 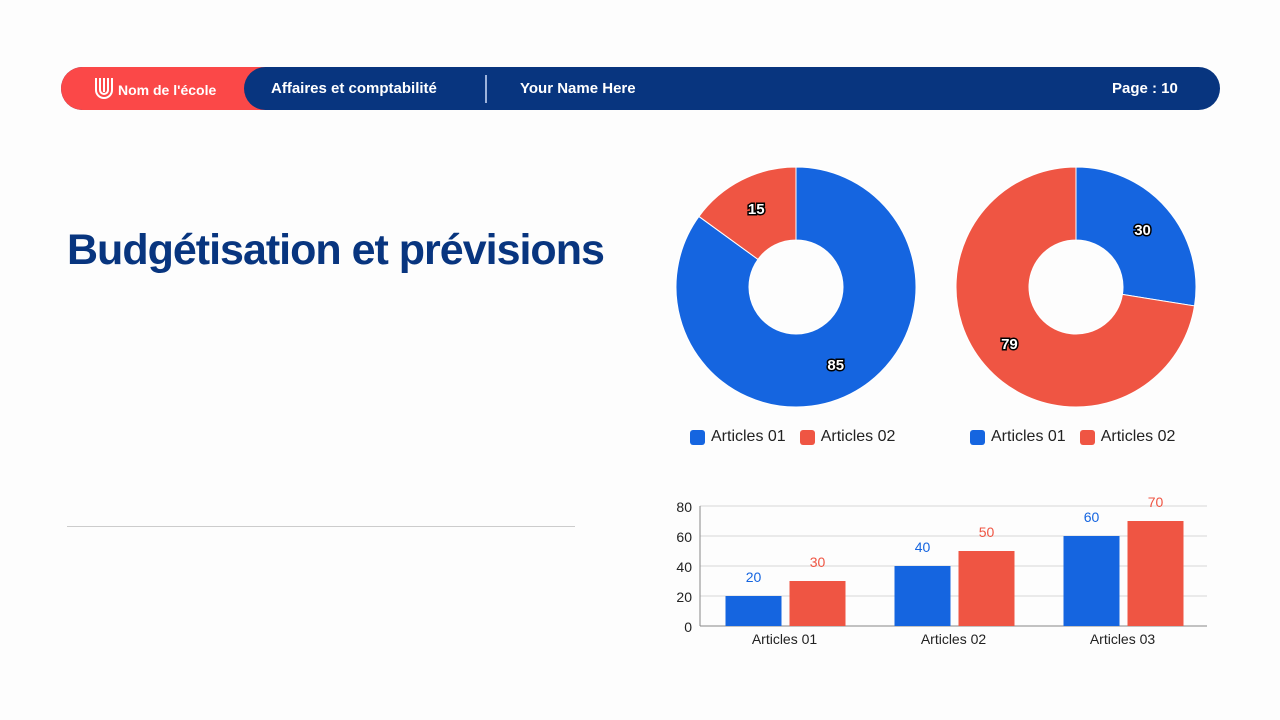 I want to click on body-text-line, so click(x=321, y=526).